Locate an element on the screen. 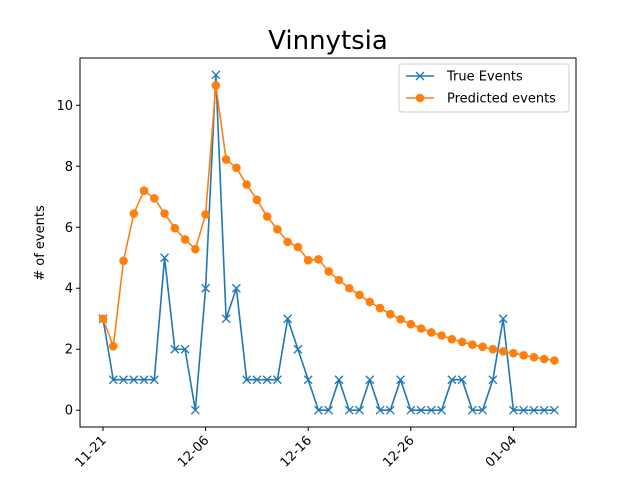 The width and height of the screenshot is (640, 480). x-axis: 11-21 12-06 12-16 12-26 01-04 is located at coordinates (296, 449).